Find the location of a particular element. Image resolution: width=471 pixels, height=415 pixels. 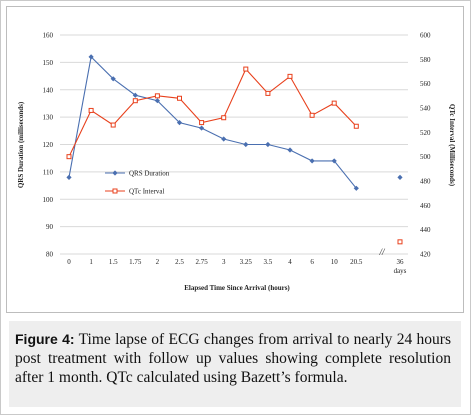

y-tick-label: 150 is located at coordinates (48, 63).